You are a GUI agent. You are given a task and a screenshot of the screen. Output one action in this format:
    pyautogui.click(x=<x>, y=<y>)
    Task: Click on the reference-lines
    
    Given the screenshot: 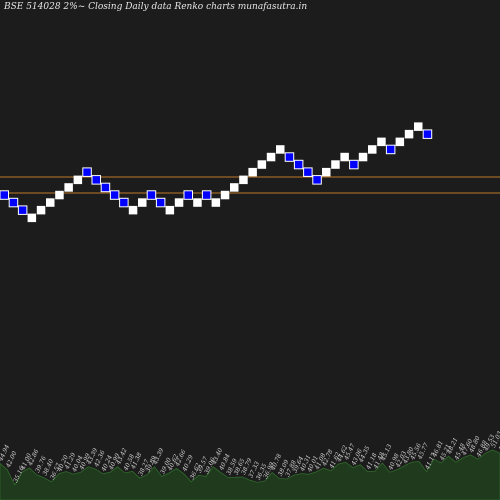 What is the action you would take?
    pyautogui.click(x=250, y=185)
    